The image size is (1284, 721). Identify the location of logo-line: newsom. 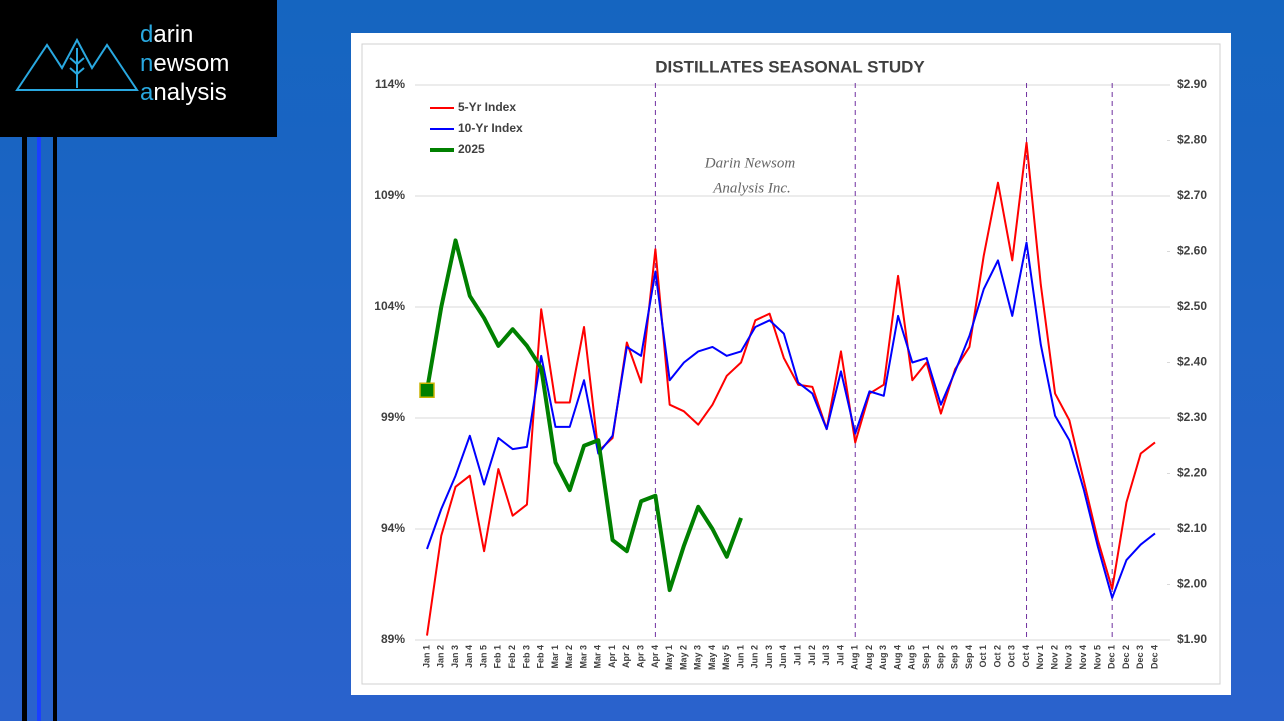
(184, 63).